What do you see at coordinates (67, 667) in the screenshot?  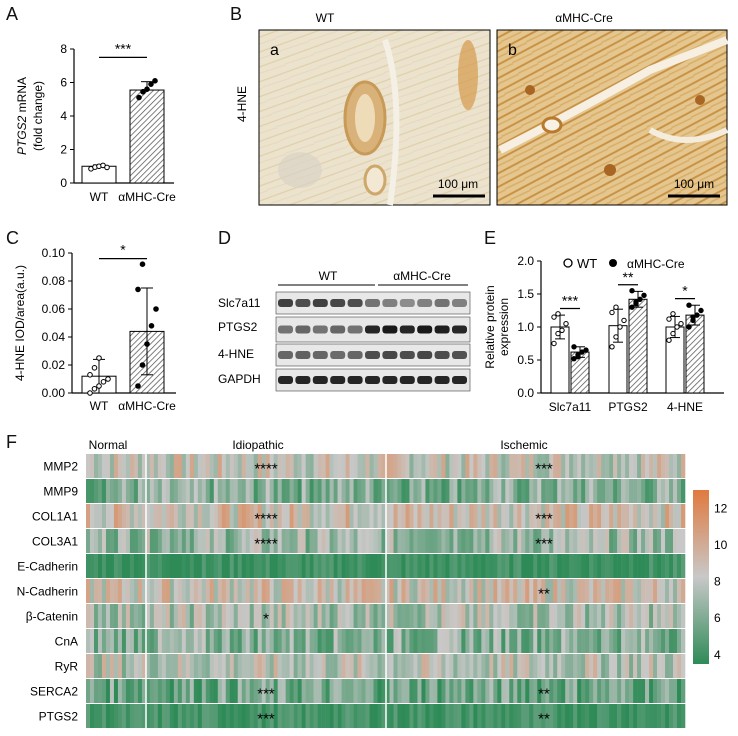 I see `heatmap-row-label: RyR` at bounding box center [67, 667].